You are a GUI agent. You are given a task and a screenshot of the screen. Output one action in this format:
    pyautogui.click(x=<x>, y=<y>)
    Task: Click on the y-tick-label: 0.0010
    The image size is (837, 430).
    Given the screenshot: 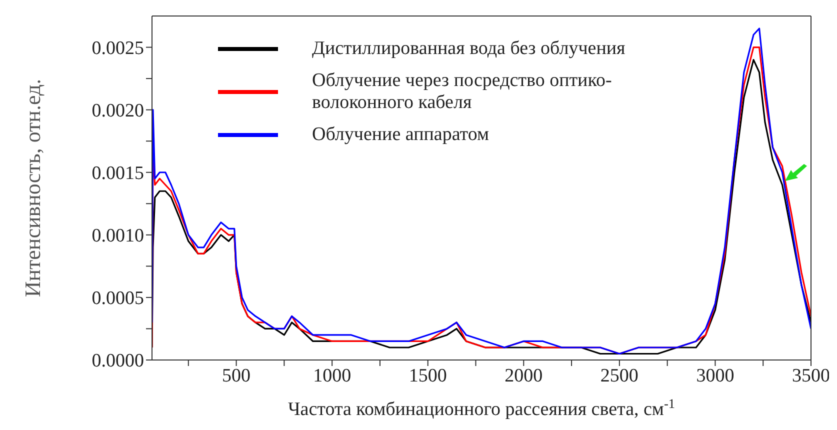 What is the action you would take?
    pyautogui.click(x=118, y=236)
    